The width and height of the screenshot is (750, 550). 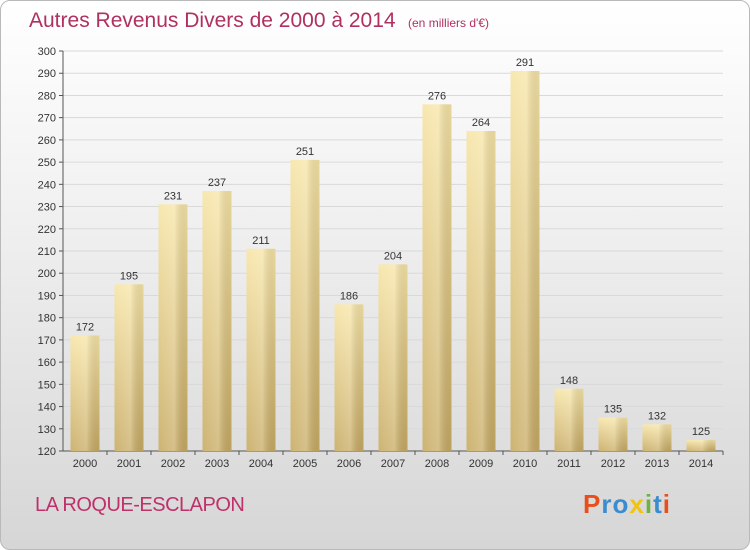 I want to click on proxiti-logo: Proxiti, so click(x=627, y=504).